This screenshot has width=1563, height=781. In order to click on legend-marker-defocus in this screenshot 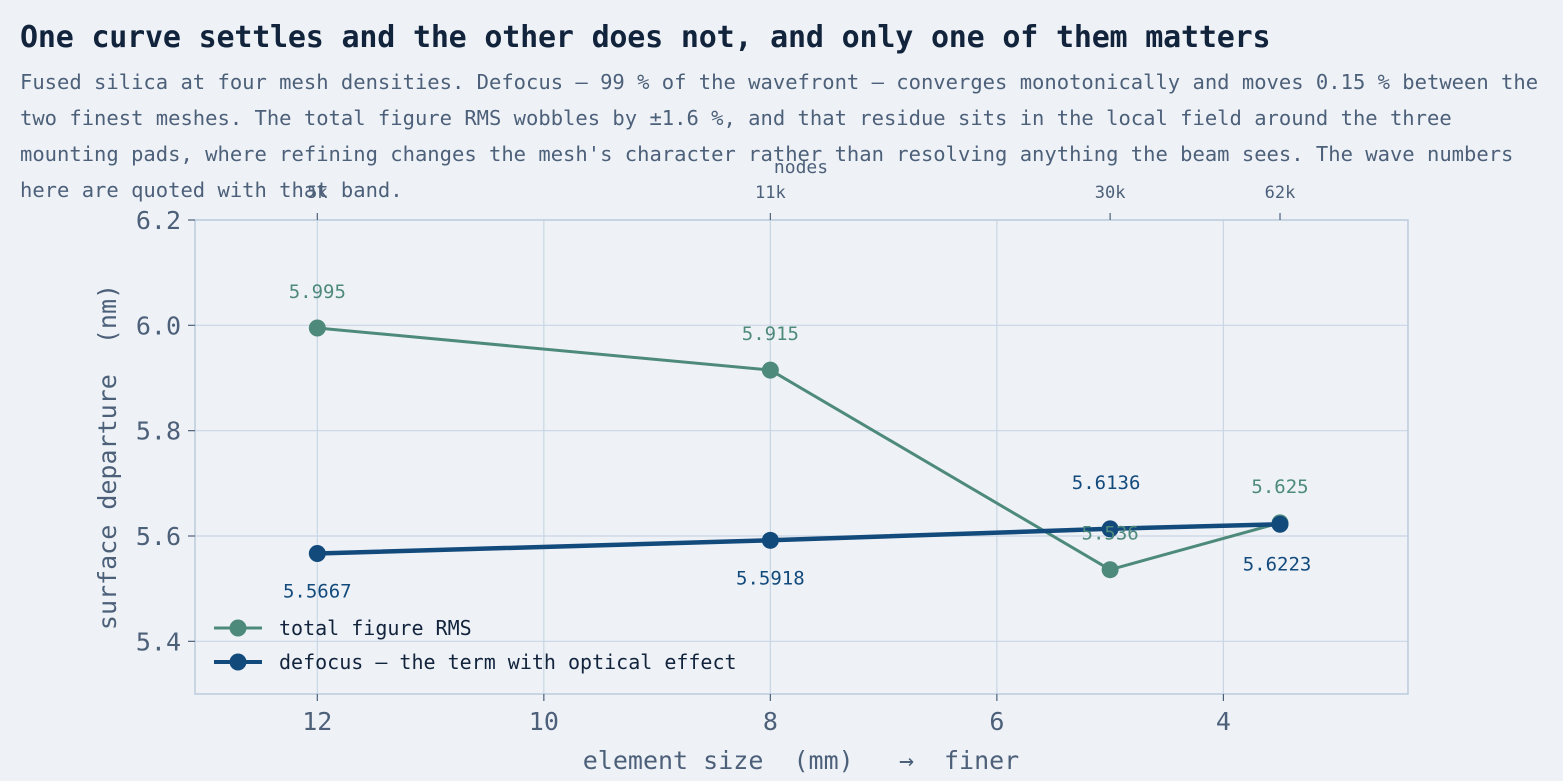, I will do `click(238, 662)`.